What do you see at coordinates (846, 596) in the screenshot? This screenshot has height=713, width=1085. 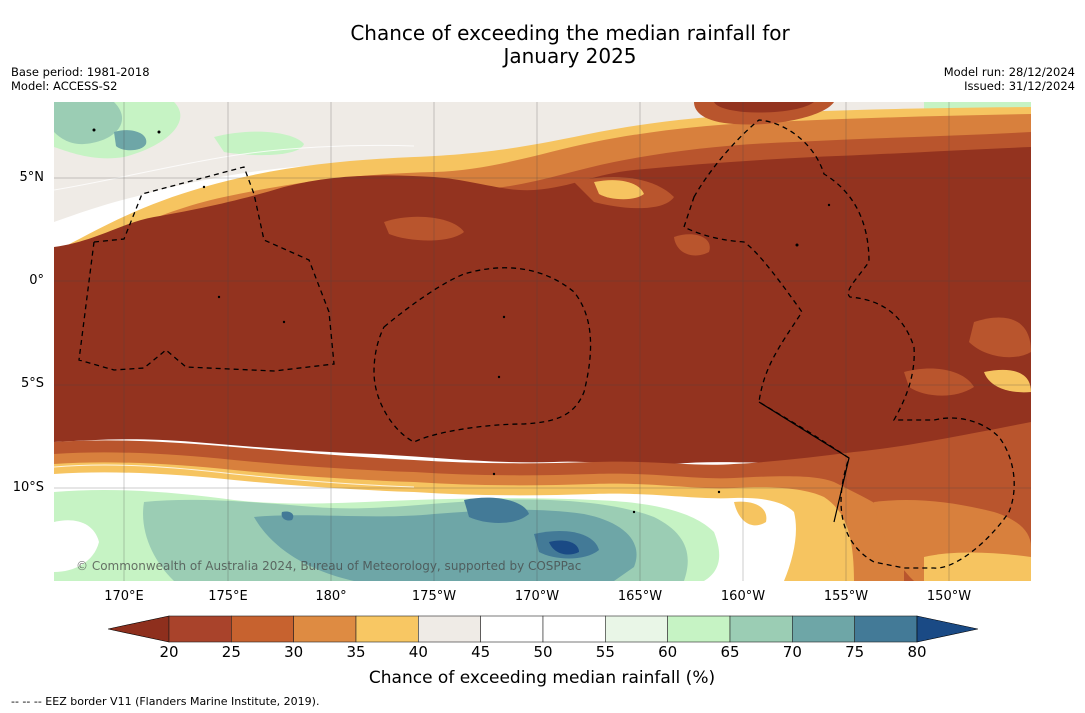 I see `lon-label-155w: 155°W` at bounding box center [846, 596].